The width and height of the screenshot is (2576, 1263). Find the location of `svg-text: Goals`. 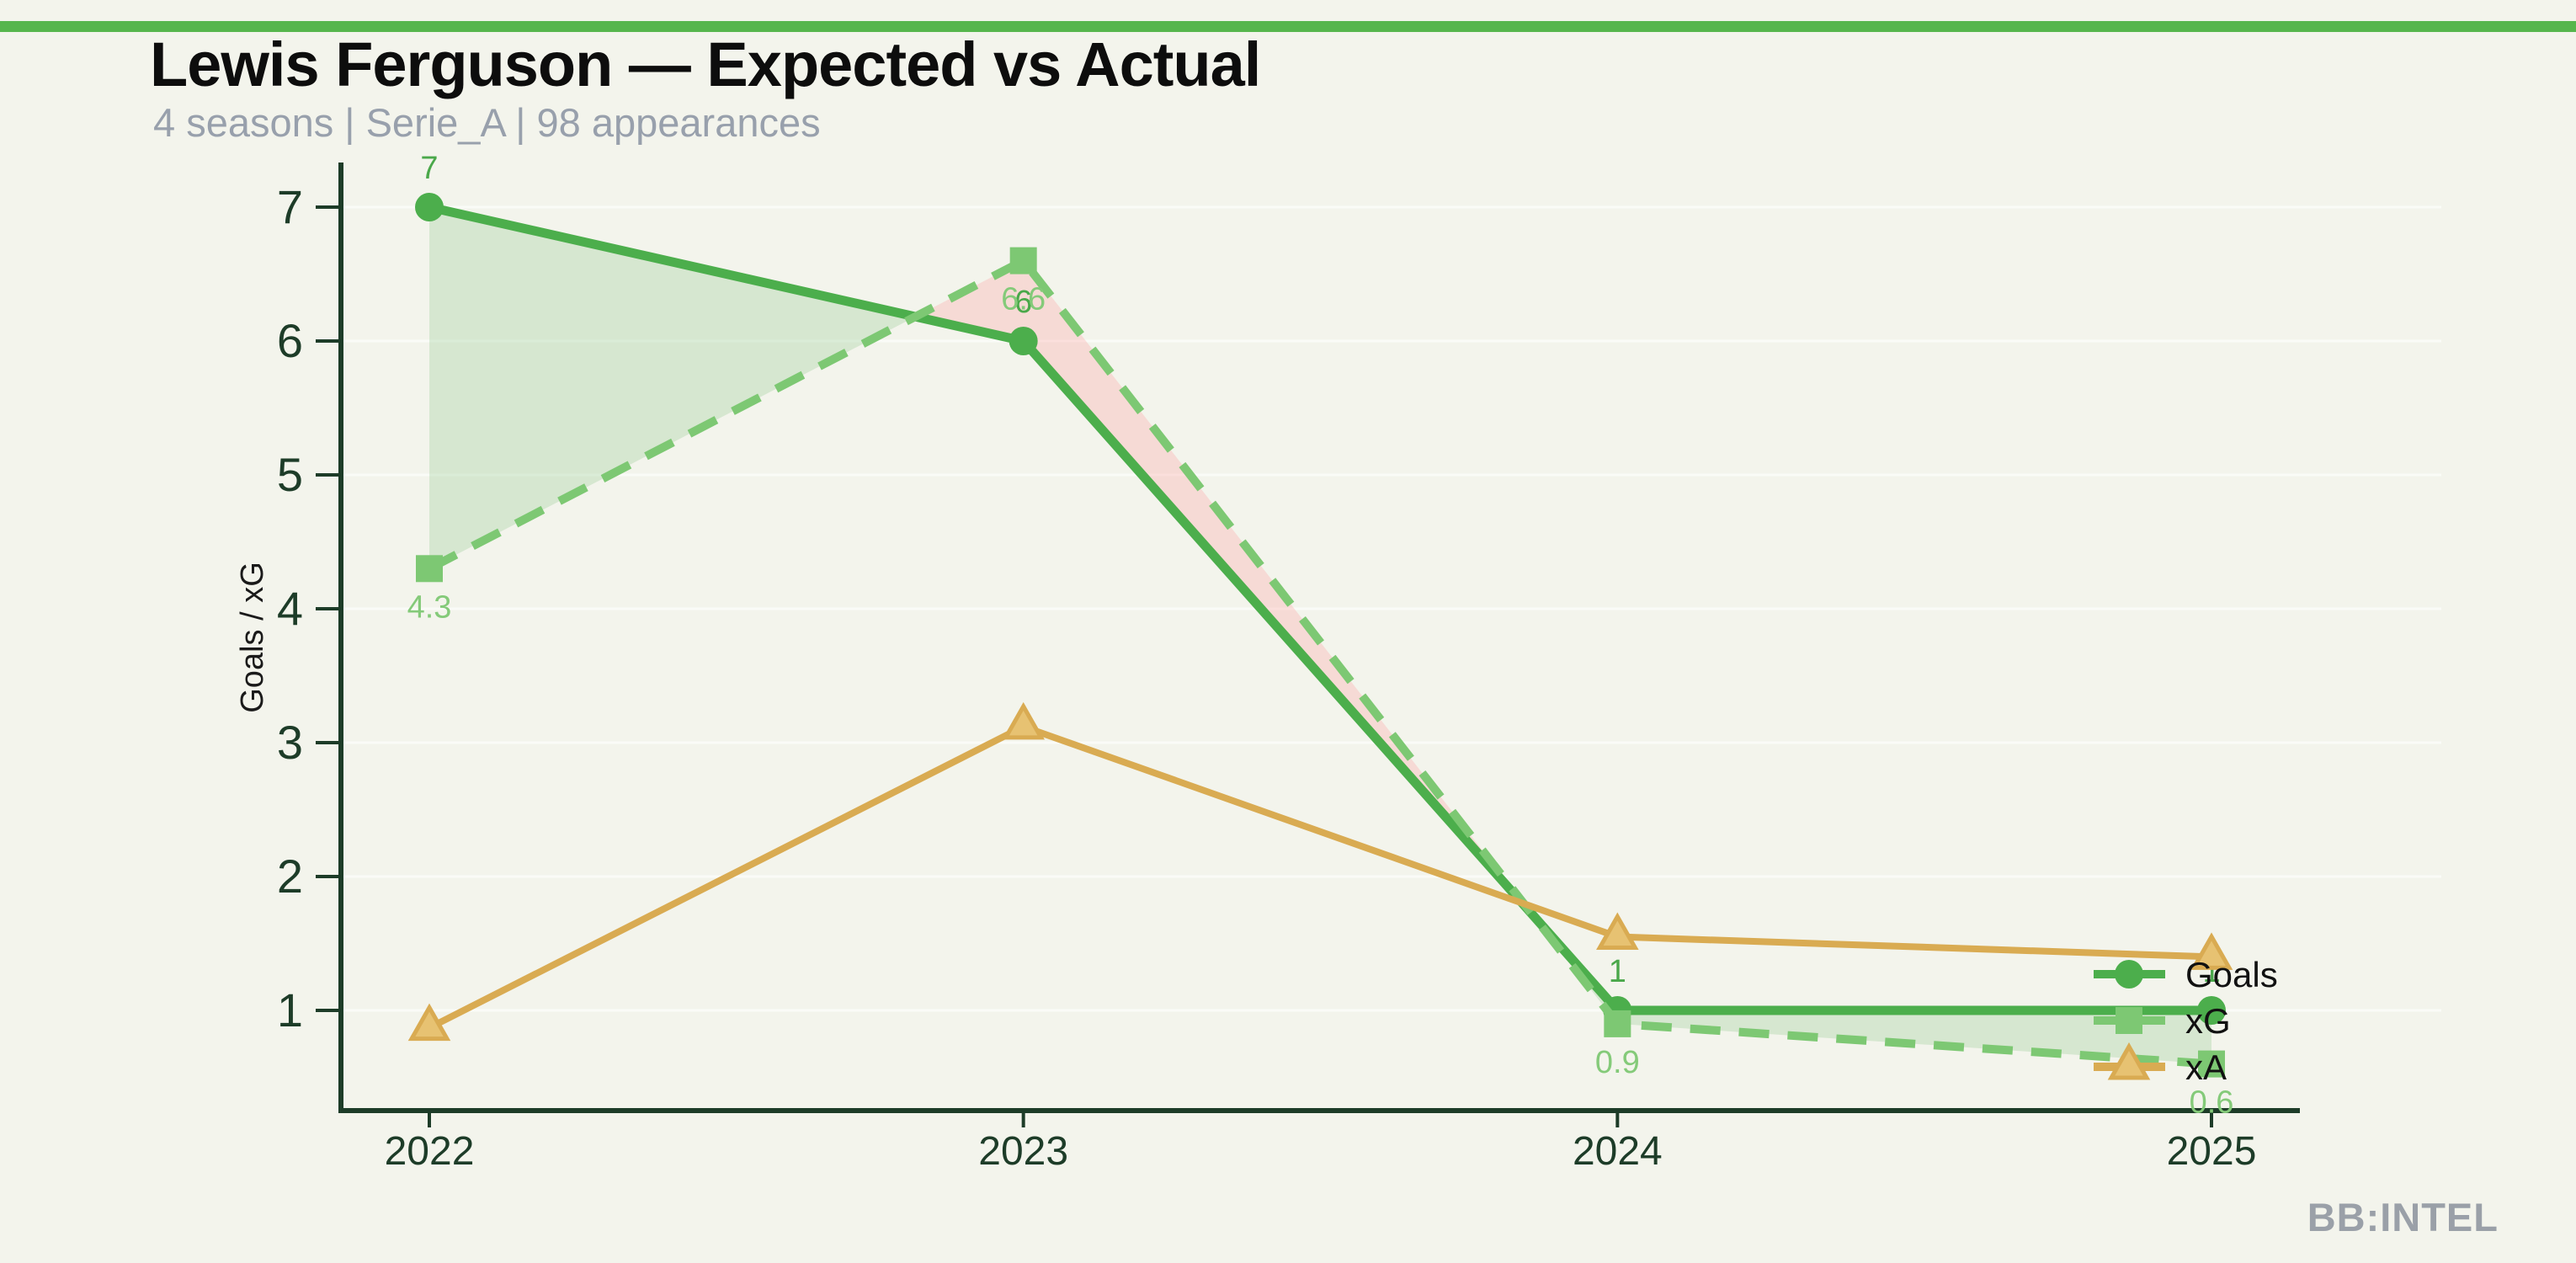

svg-text: Goals is located at coordinates (2231, 974).